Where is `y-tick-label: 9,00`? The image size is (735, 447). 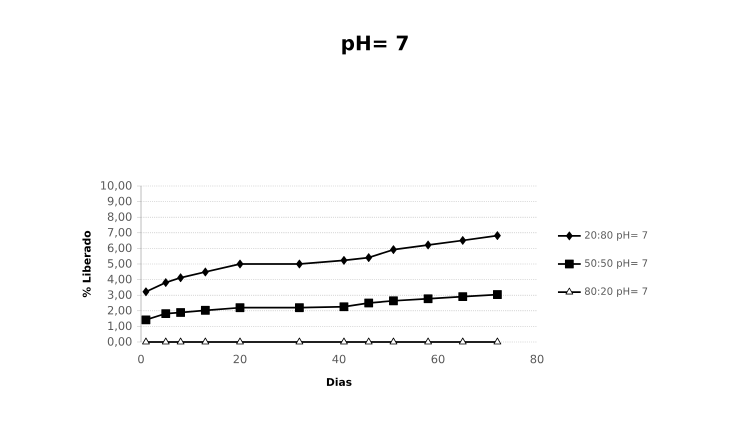 y-tick-label: 9,00 is located at coordinates (120, 201).